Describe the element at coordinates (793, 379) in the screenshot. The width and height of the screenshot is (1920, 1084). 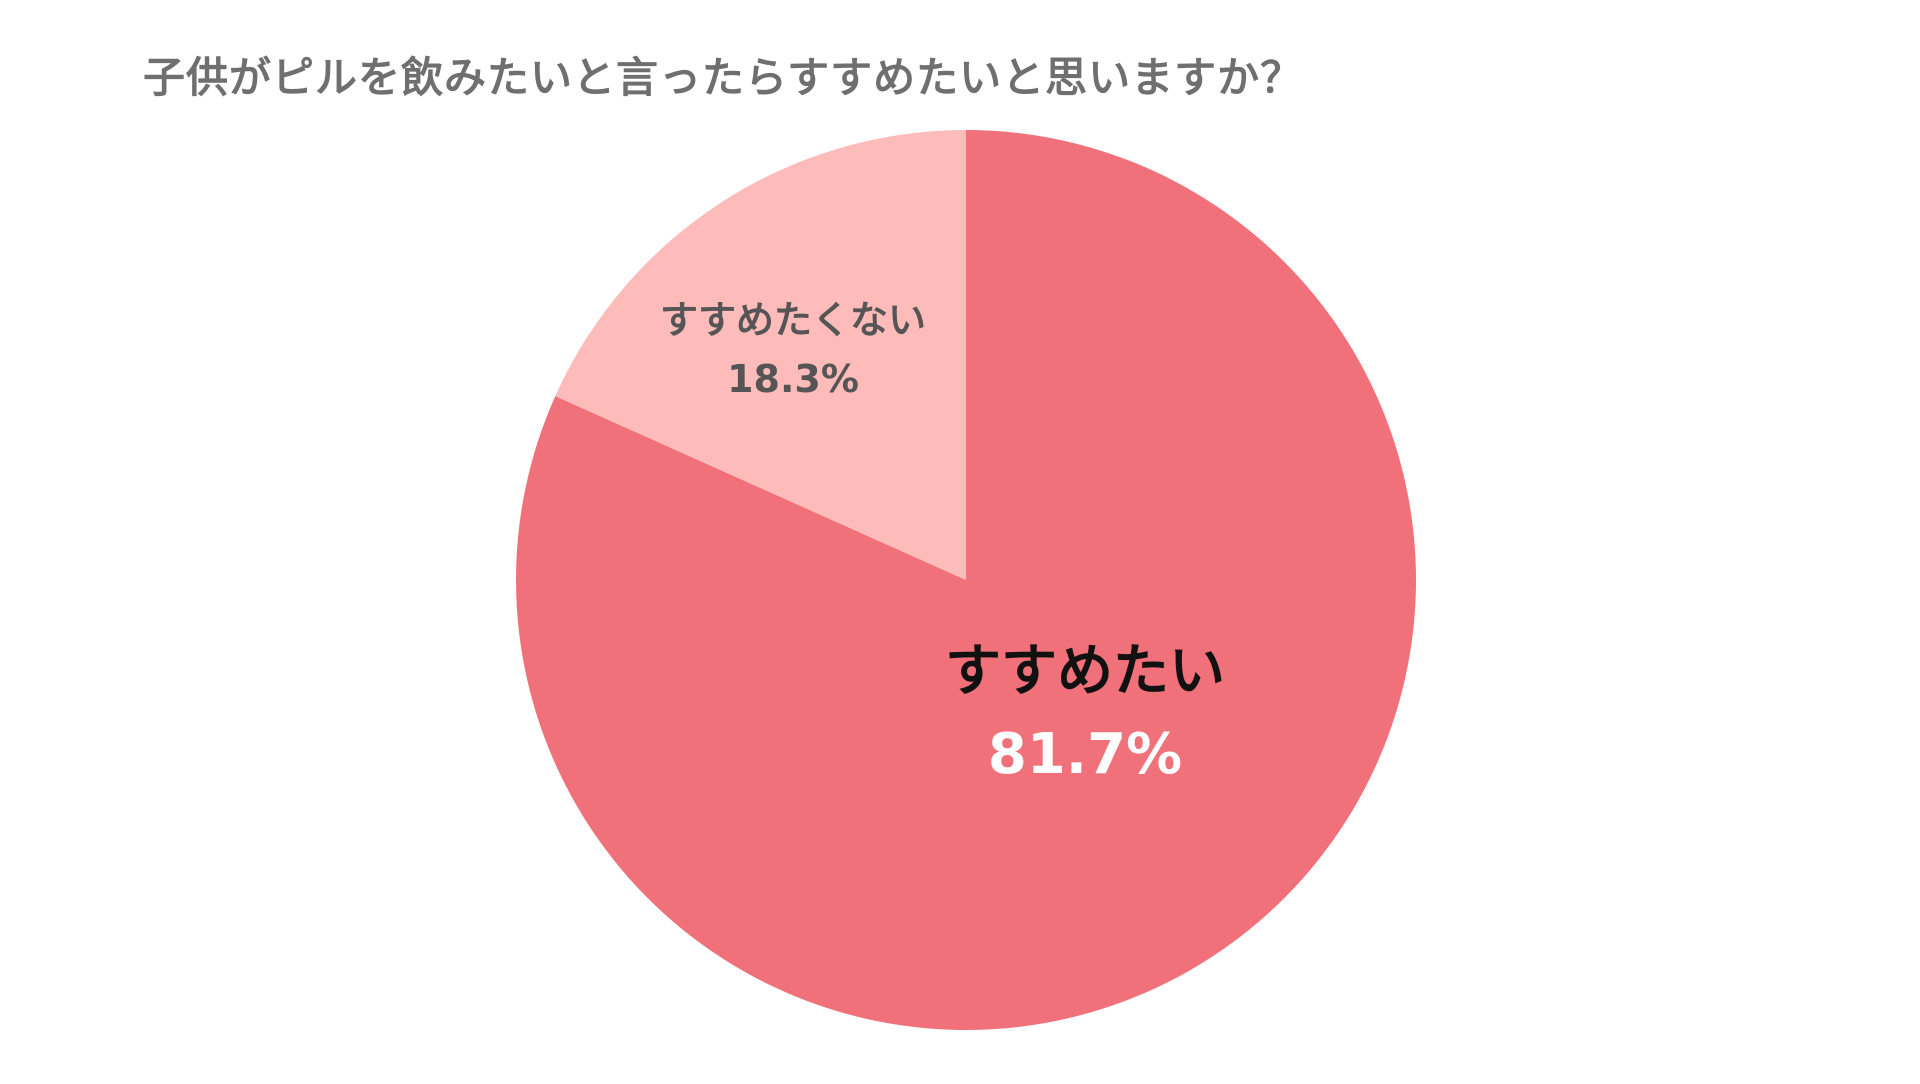
I see `slice-value-not-recommend: 18.3%` at that location.